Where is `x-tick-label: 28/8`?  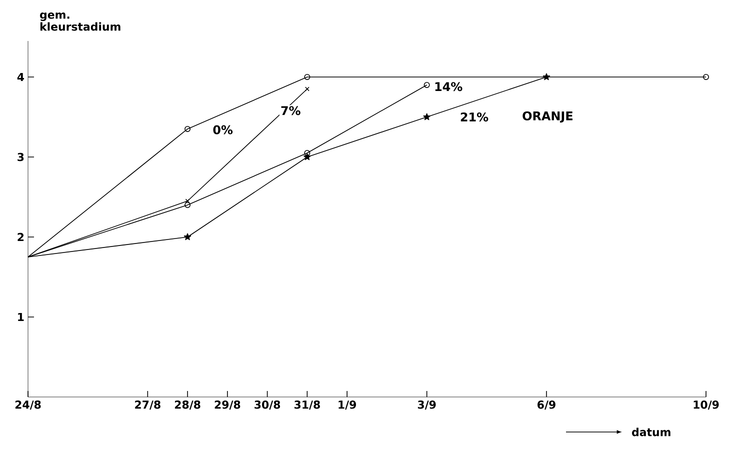
x-tick-label: 28/8 is located at coordinates (187, 405).